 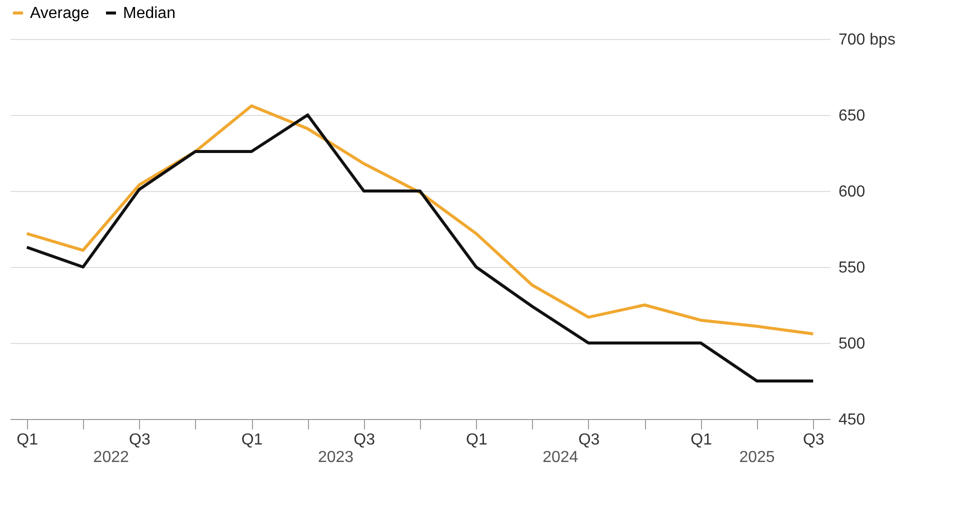 What do you see at coordinates (757, 457) in the screenshot?
I see `text: 2025` at bounding box center [757, 457].